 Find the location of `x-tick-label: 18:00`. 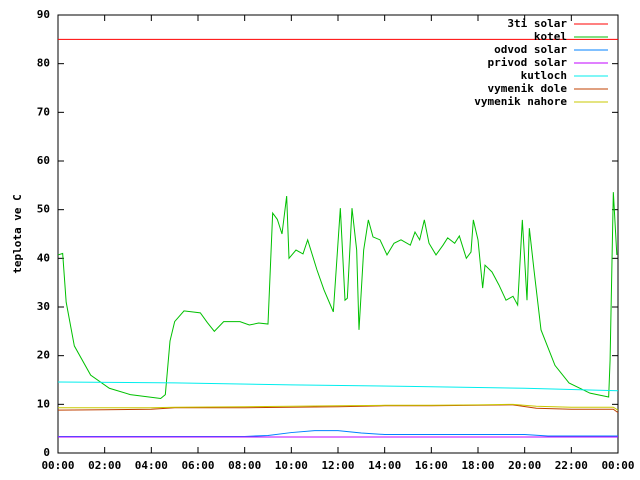

x-tick-label: 18:00 is located at coordinates (477, 465).